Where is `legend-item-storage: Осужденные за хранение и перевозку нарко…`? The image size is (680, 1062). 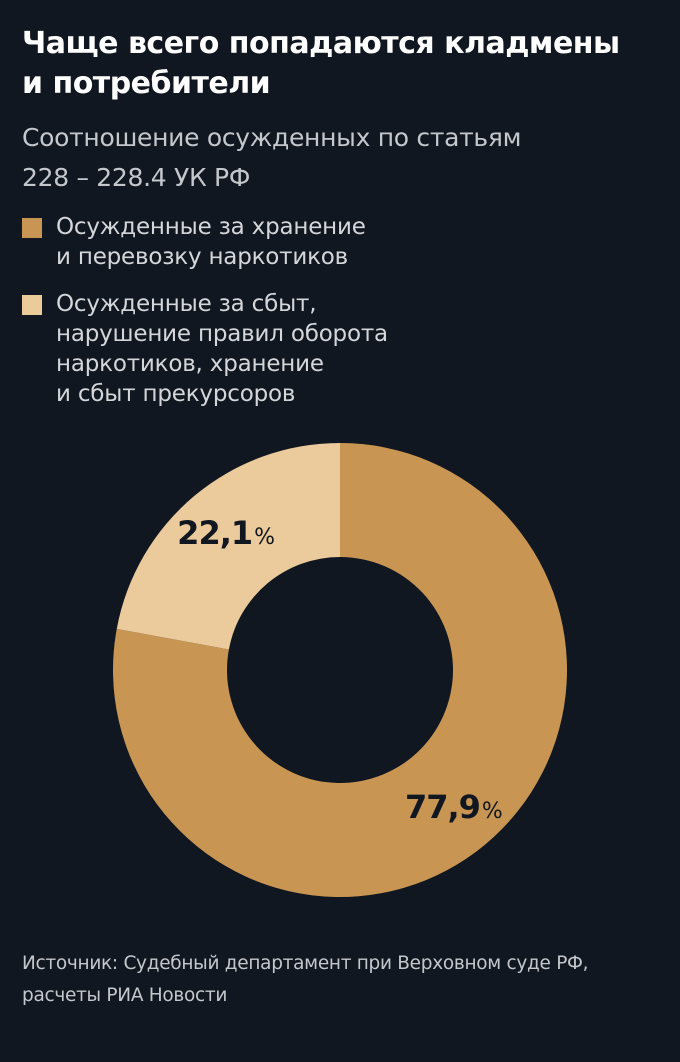
legend-item-storage: Осужденные за хранение и перевозку нарко… is located at coordinates (342, 242).